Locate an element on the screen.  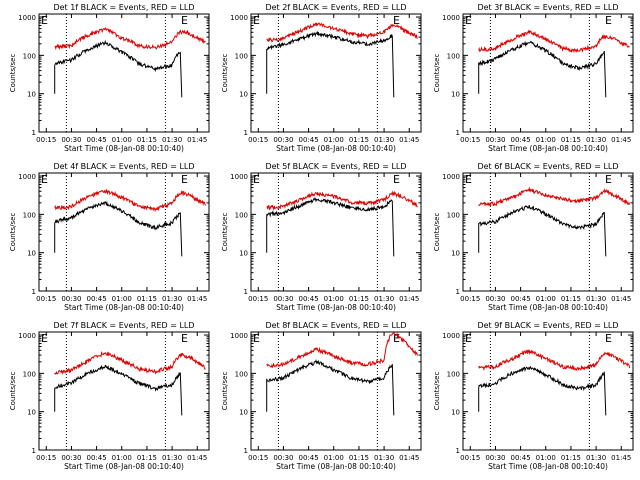
panel-title: Det 9f BLACK = Events, RED = LLD is located at coordinates (547, 325).